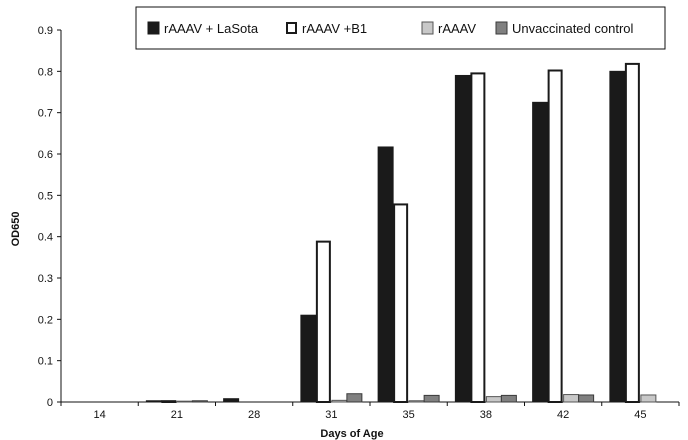 This screenshot has width=688, height=440. I want to click on x-axis-label: Days of Age, so click(351, 434).